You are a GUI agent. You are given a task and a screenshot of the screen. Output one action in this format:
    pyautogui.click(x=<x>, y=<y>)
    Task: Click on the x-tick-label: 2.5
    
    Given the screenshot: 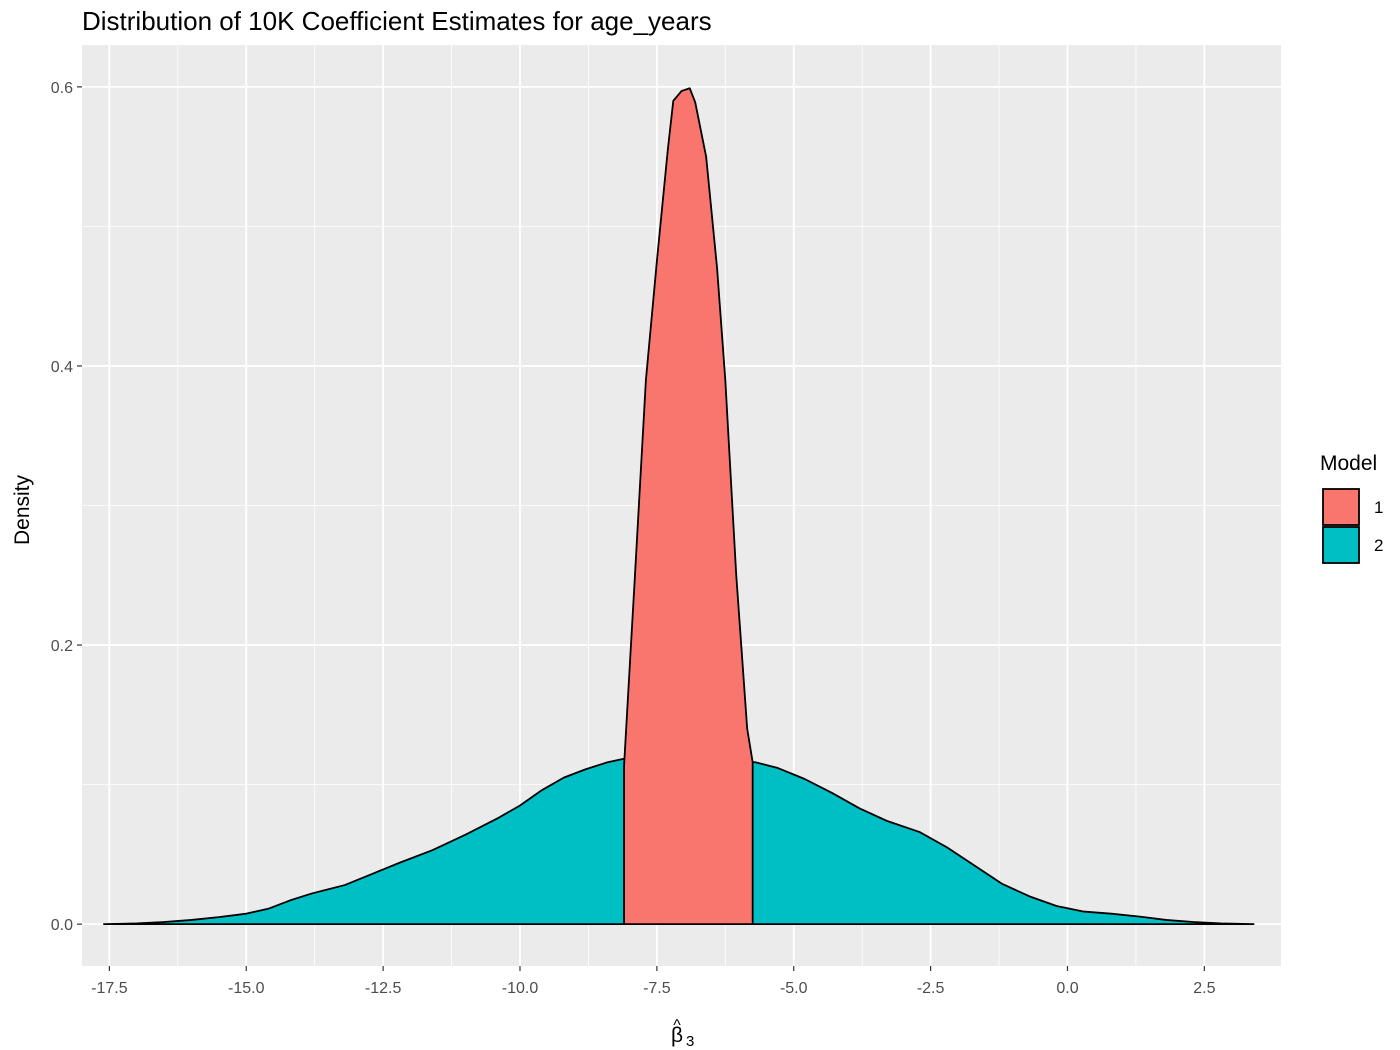 What is the action you would take?
    pyautogui.click(x=1204, y=988)
    